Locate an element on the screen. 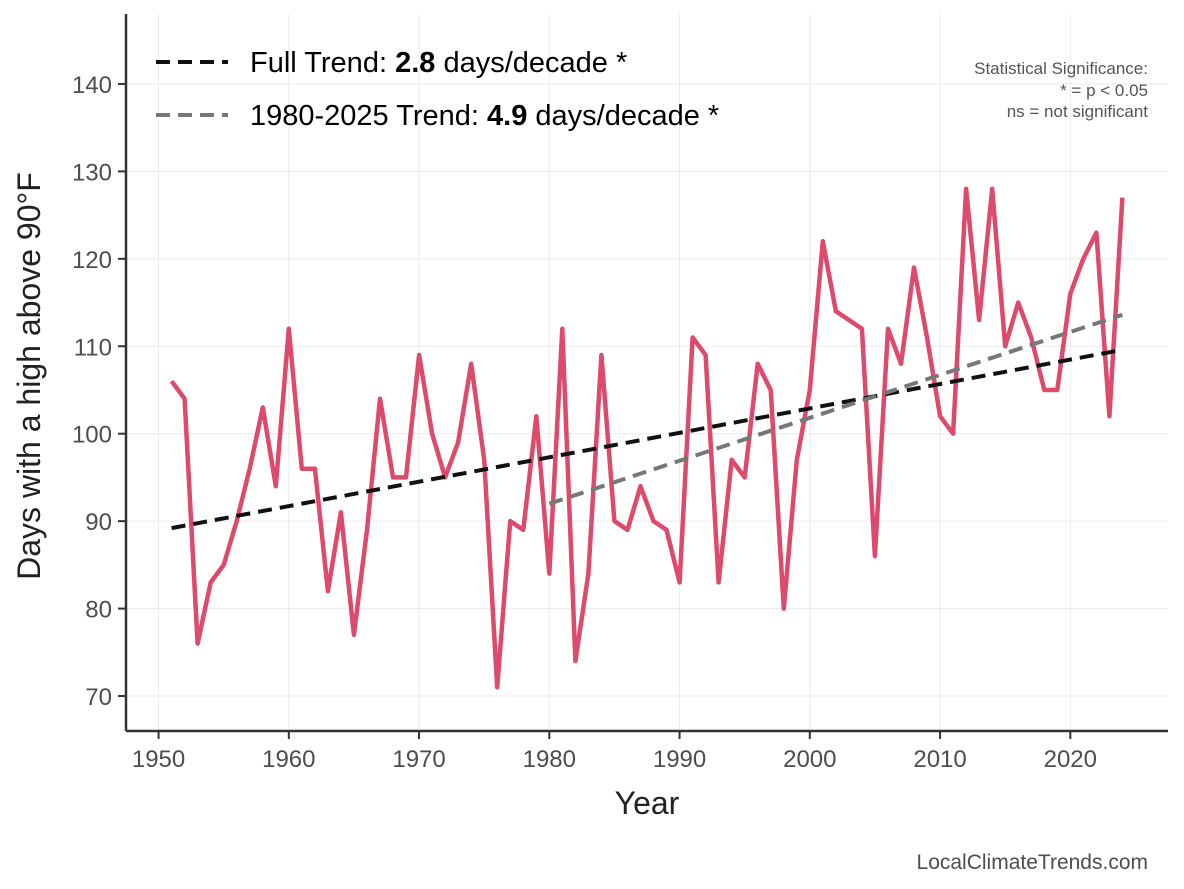 The width and height of the screenshot is (1184, 889). x-tick-label-1970: 1970 is located at coordinates (418, 759).